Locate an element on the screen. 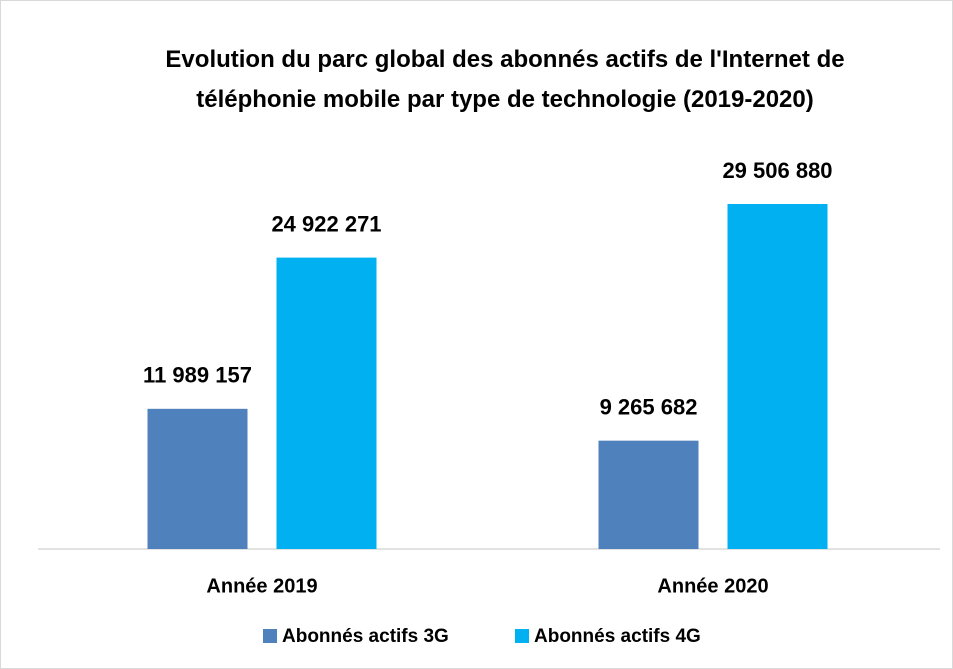  legend-label: Abonnés actifs 4G is located at coordinates (617, 636).